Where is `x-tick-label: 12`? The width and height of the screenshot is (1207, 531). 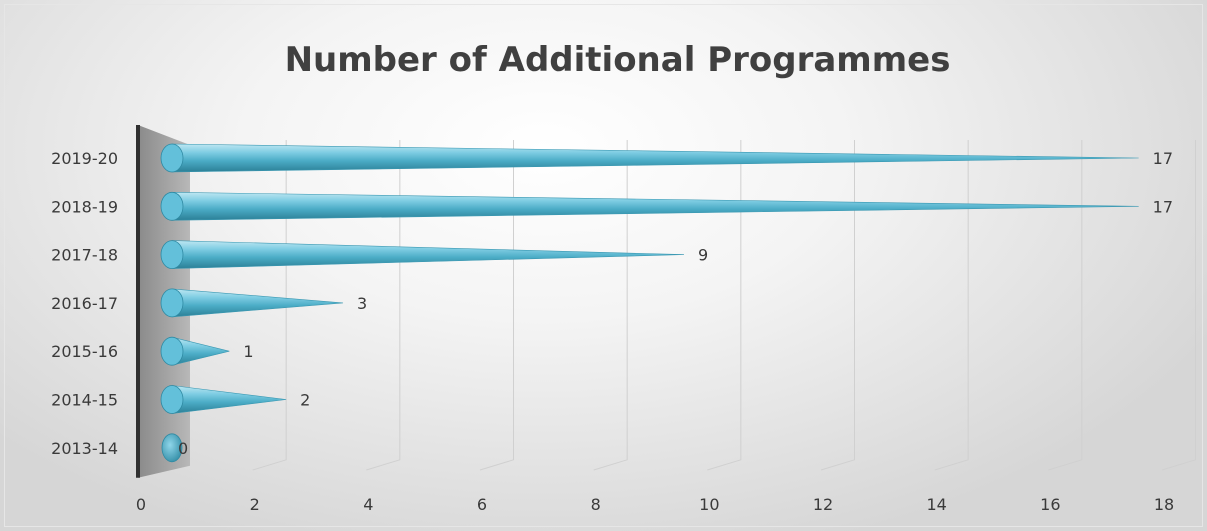 x-tick-label: 12 is located at coordinates (823, 504).